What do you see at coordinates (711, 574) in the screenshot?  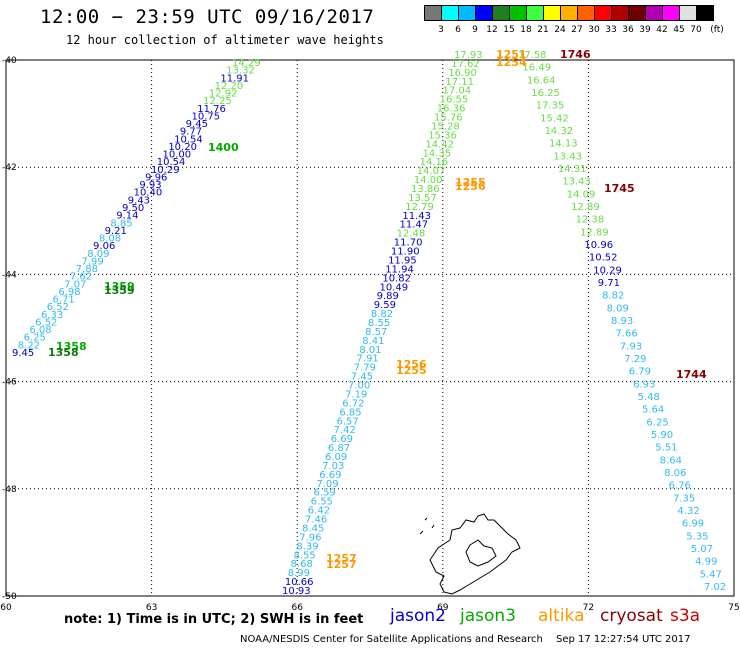 I see `track-c-value: 5.47` at bounding box center [711, 574].